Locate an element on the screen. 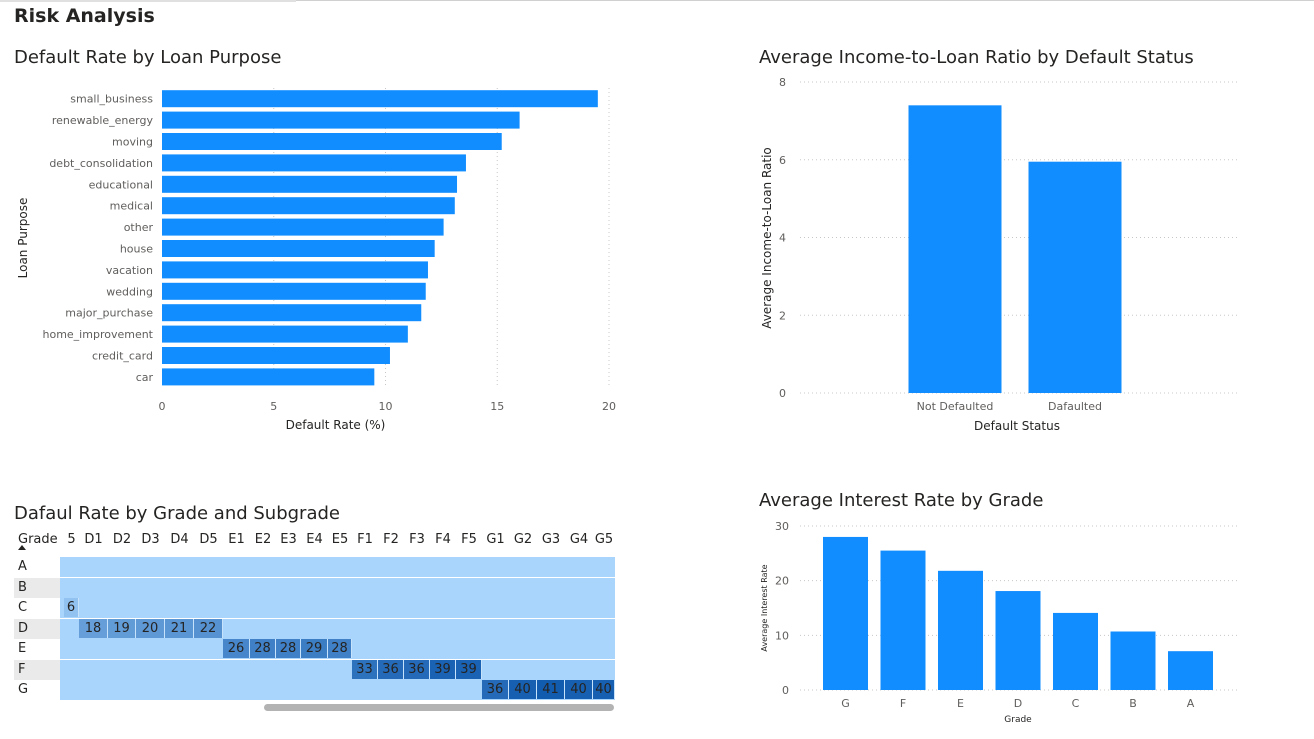  bar-moving is located at coordinates (332, 141).